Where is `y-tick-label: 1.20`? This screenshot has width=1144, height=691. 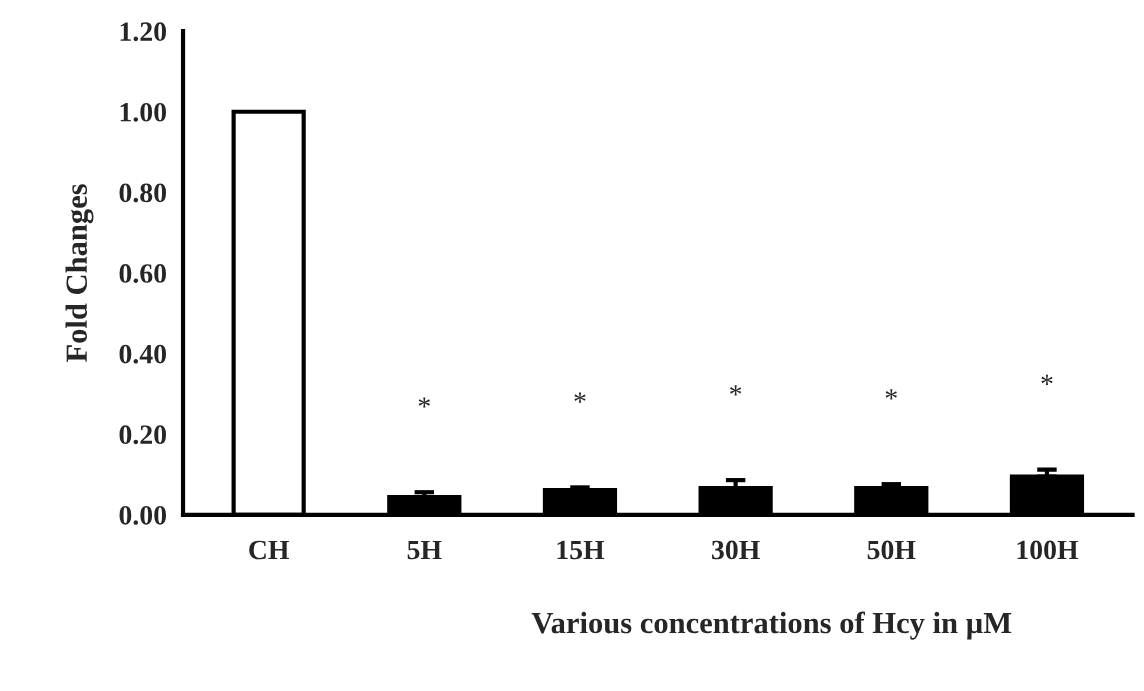 y-tick-label: 1.20 is located at coordinates (143, 32).